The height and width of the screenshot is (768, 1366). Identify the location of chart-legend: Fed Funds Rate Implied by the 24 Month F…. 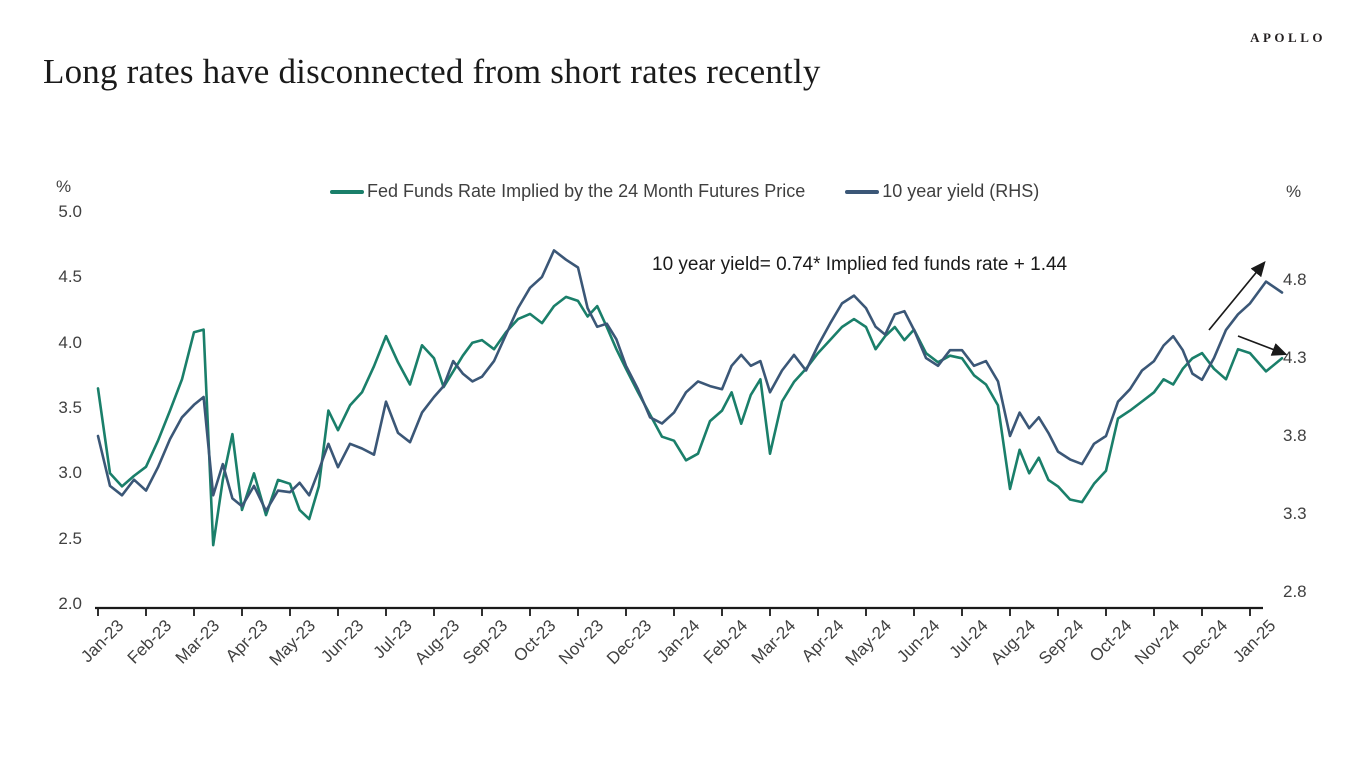
(684, 191).